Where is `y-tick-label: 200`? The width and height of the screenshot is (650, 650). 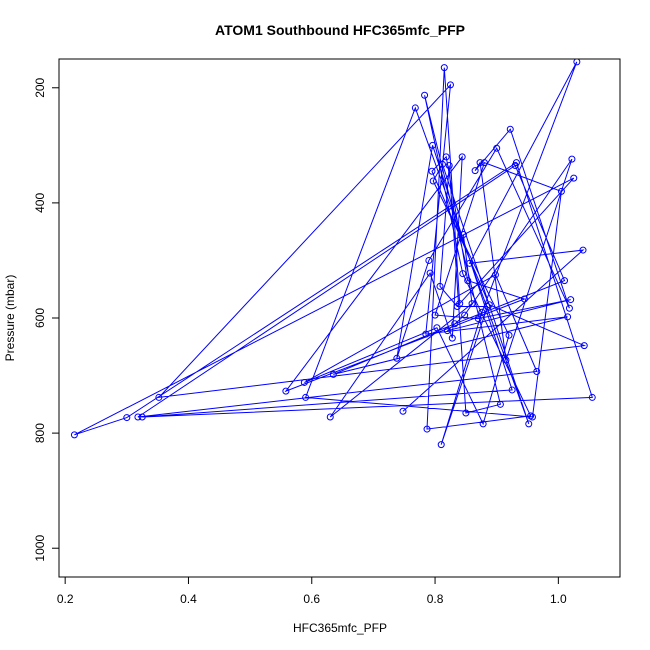
y-tick-label: 200 is located at coordinates (40, 87).